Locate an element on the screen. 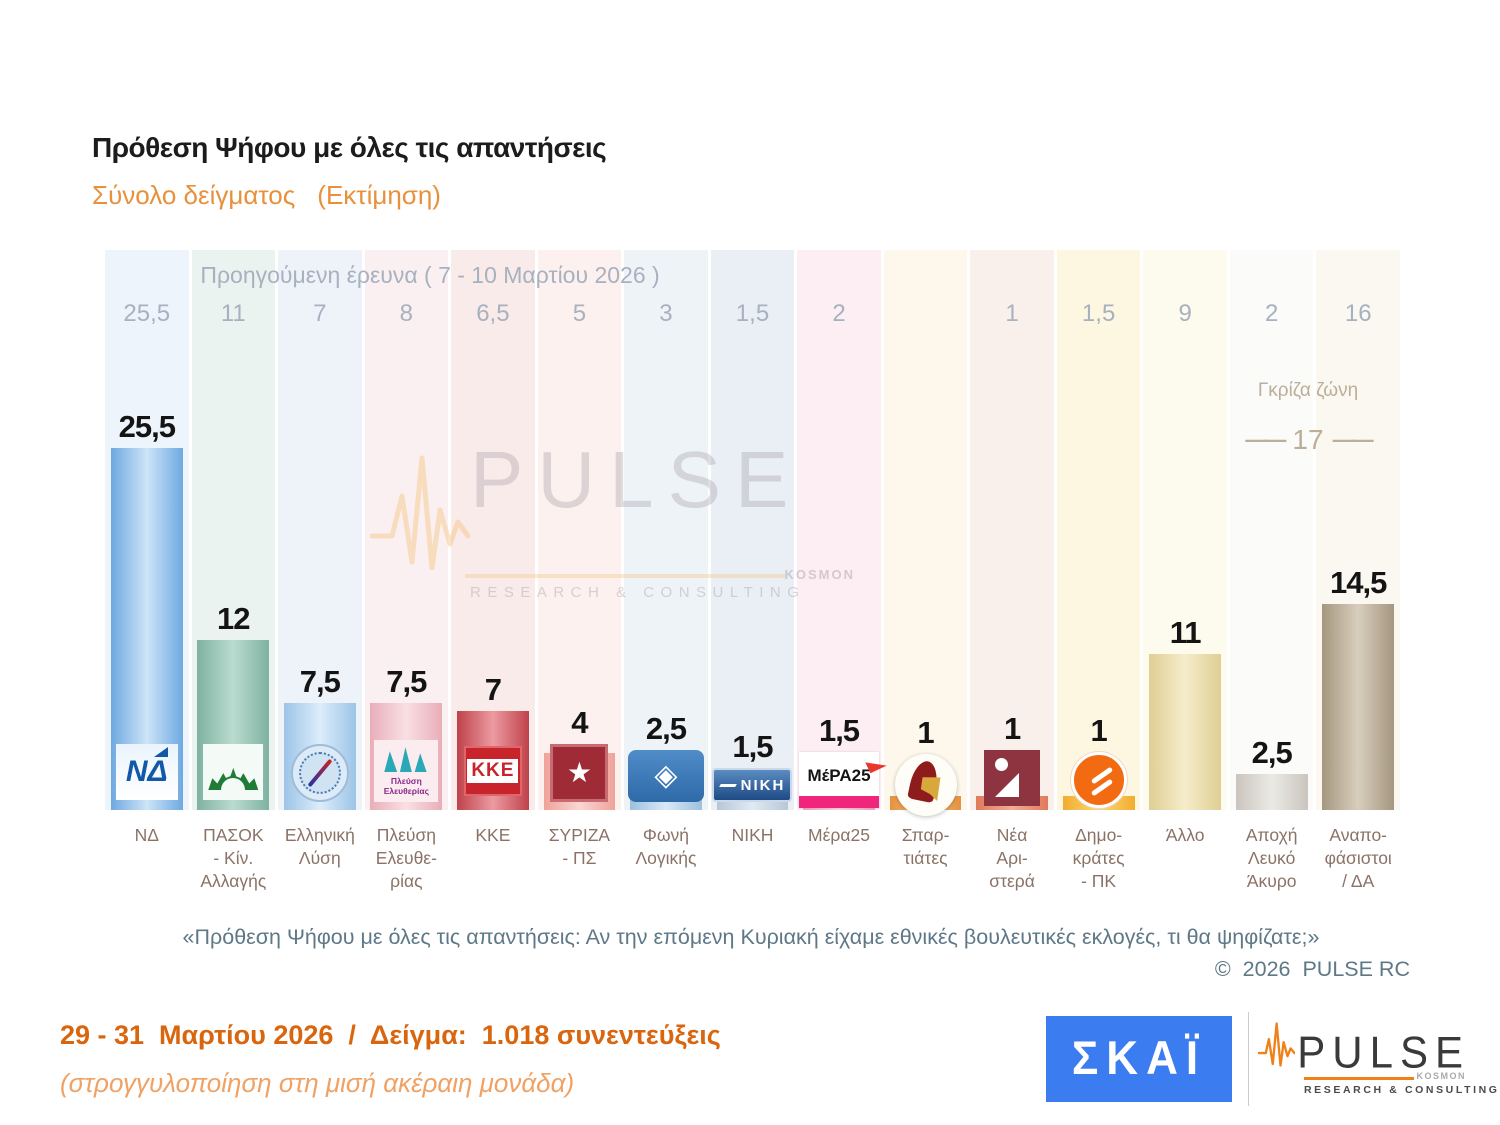  party-logo-text: ◈ is located at coordinates (666, 775).